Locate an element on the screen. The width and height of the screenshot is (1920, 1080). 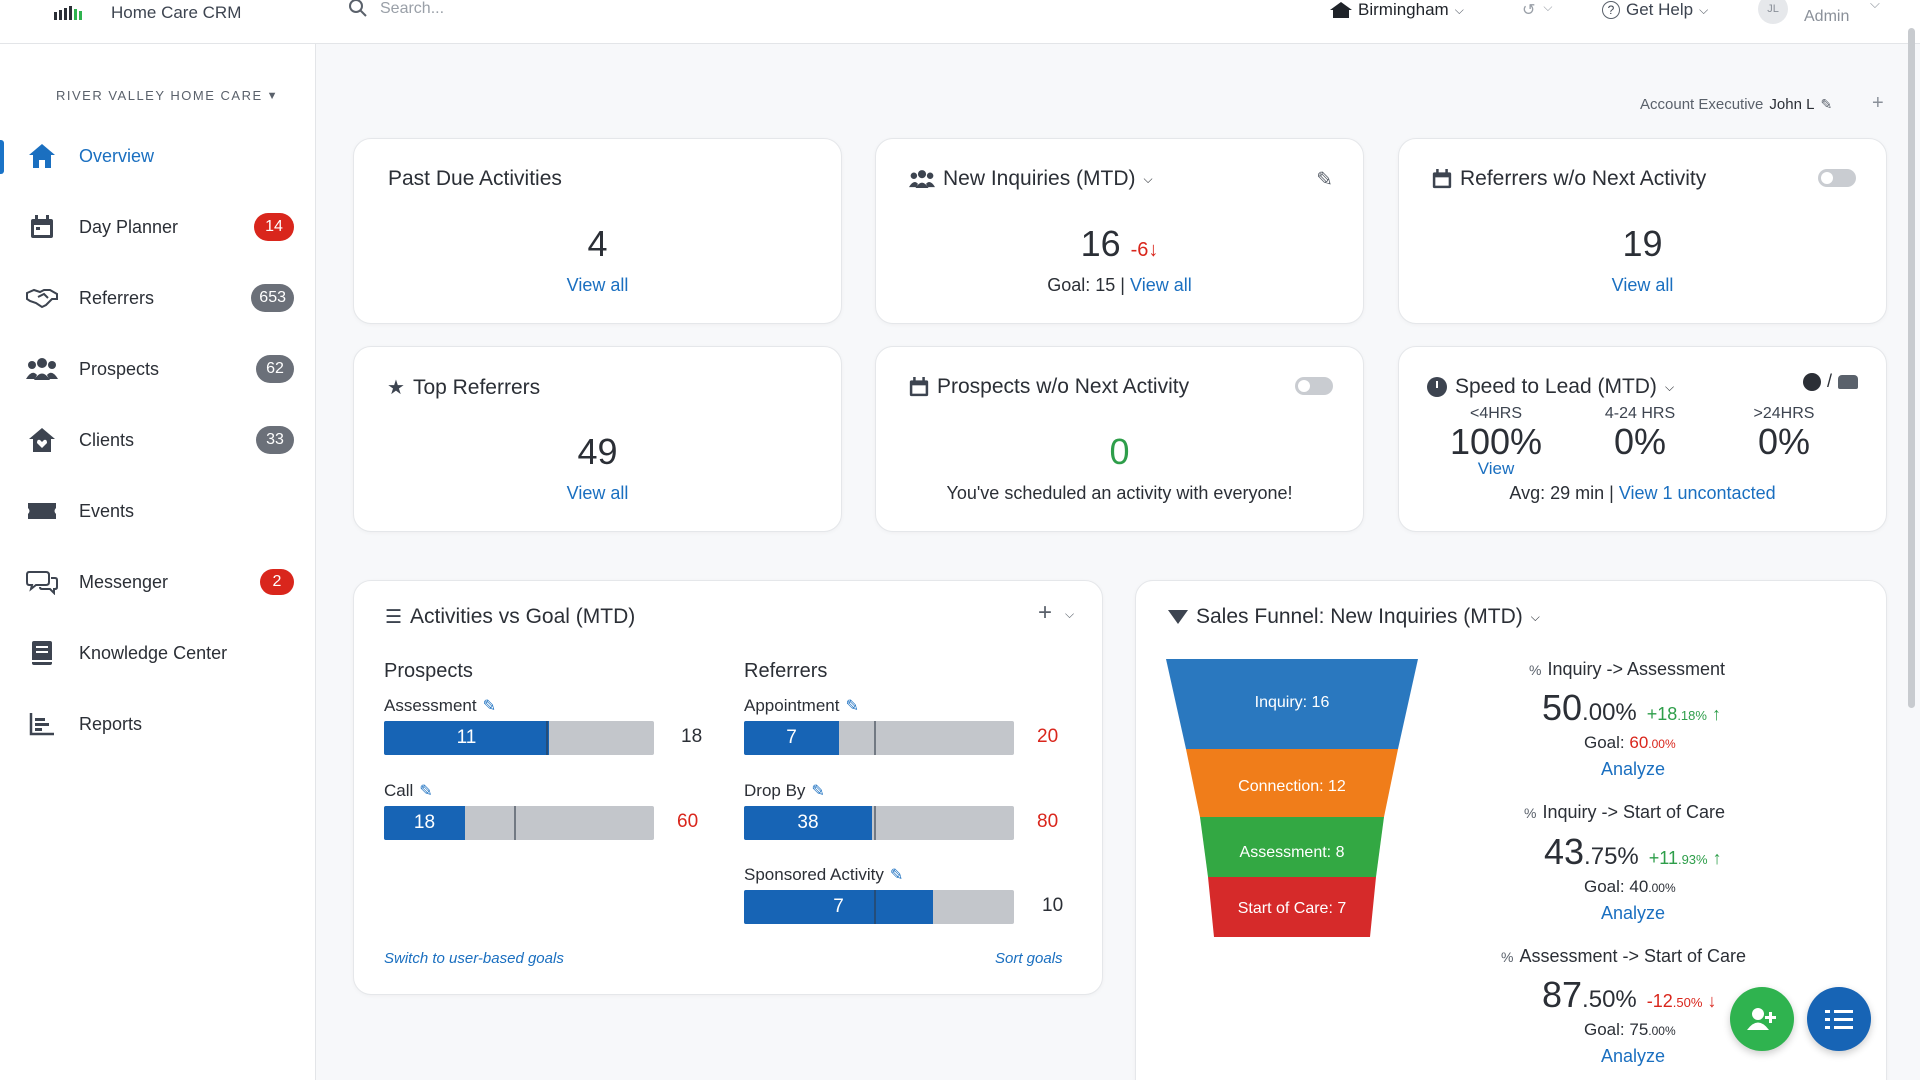
drop-by-label-row: Drop By ✎ is located at coordinates (784, 791).